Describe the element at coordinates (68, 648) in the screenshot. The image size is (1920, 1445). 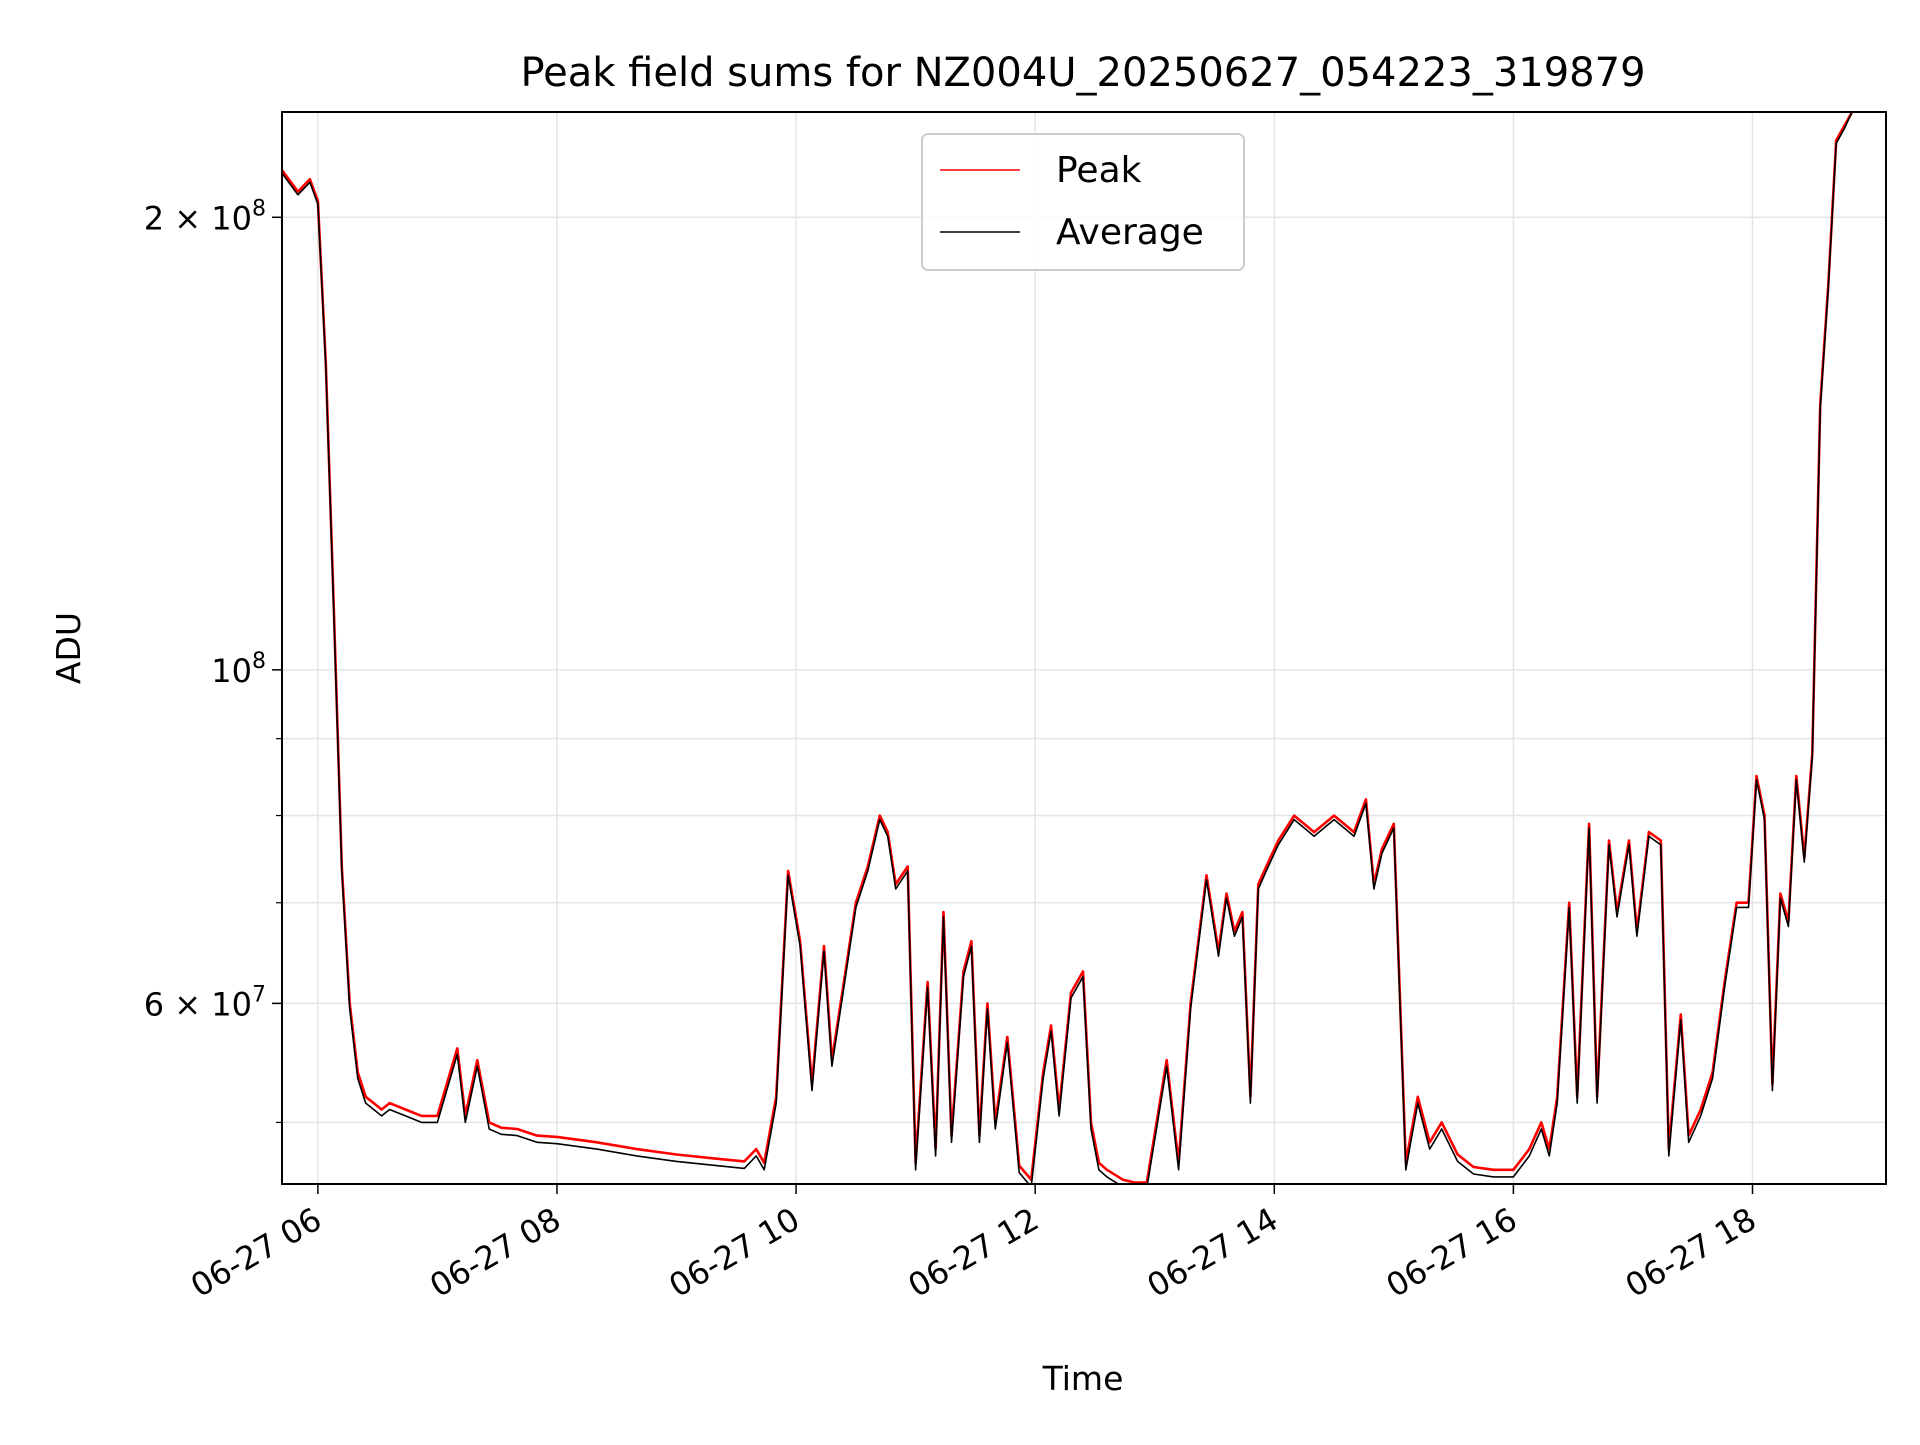
I see `y-axis-label: ADU` at that location.